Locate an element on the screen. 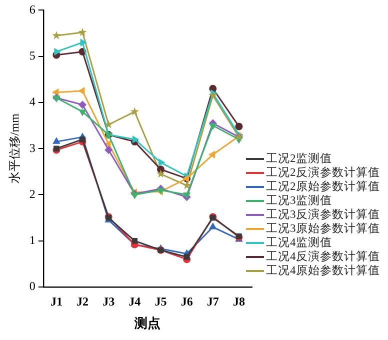 The image size is (388, 340). x-axis-title: 测点 is located at coordinates (147, 323).